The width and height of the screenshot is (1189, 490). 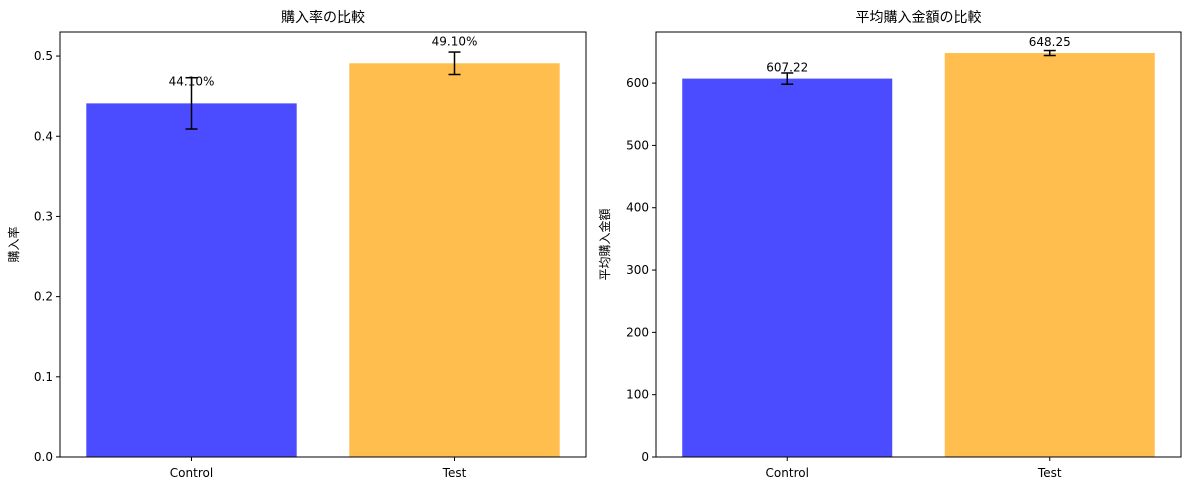 What do you see at coordinates (192, 81) in the screenshot?
I see `data-label-control: 44.10%` at bounding box center [192, 81].